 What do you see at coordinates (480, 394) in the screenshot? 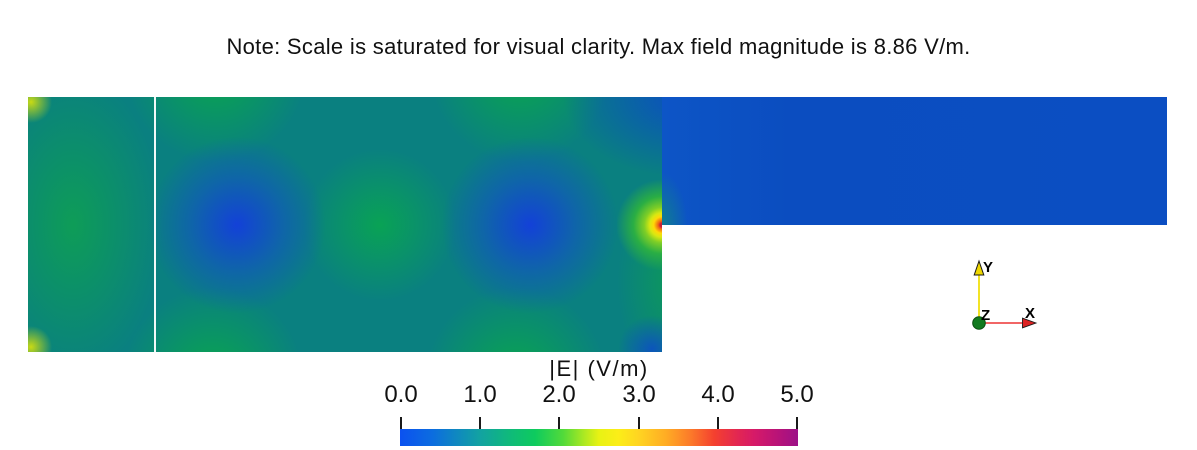
I see `colorbar-tick-label-1: 1.0` at bounding box center [480, 394].